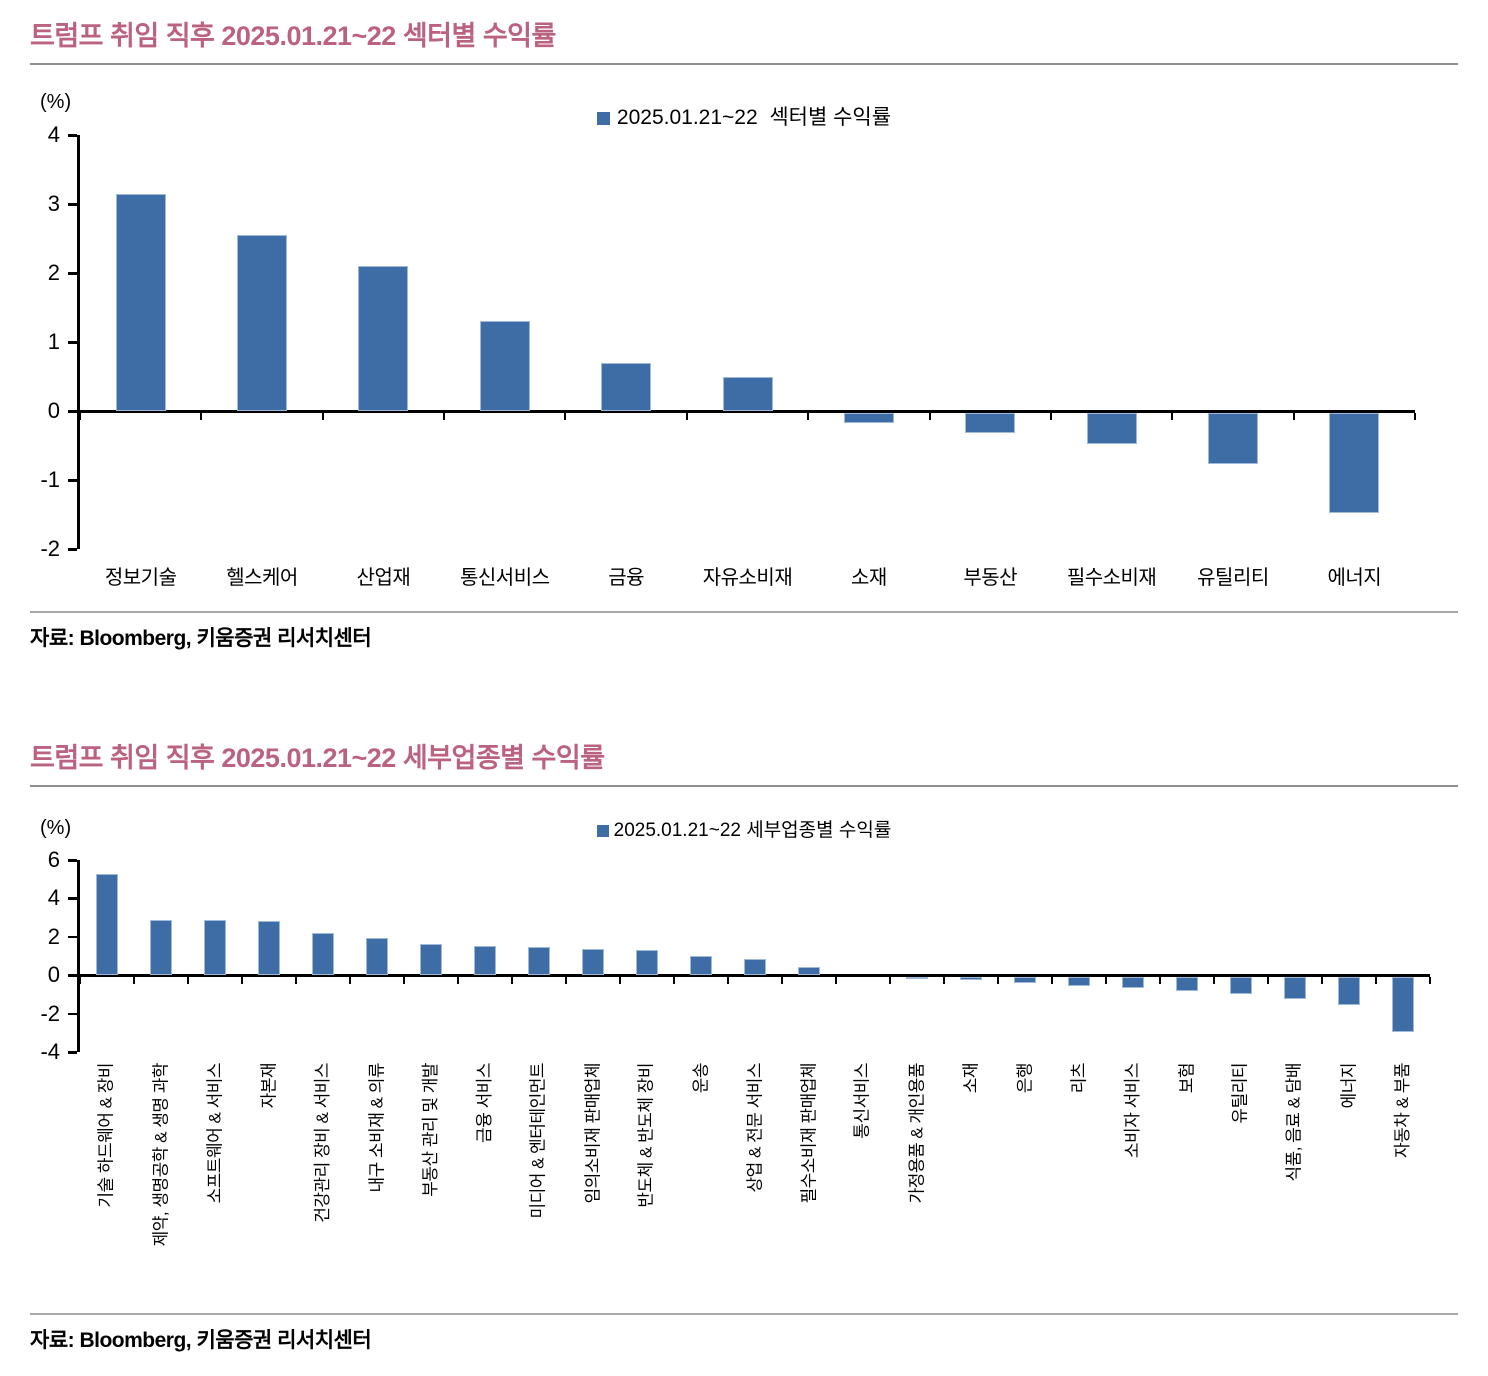  Describe the element at coordinates (626, 578) in the screenshot. I see `x-axis-label: 금융` at that location.